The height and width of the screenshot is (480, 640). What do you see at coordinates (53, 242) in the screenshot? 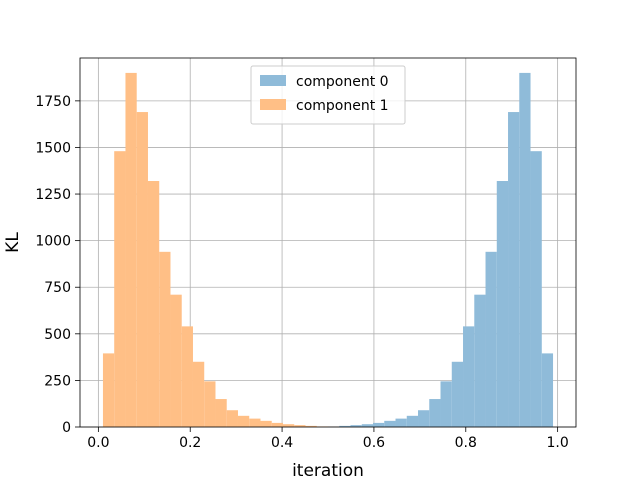
I see `y-tick-label: 1000` at bounding box center [53, 242].